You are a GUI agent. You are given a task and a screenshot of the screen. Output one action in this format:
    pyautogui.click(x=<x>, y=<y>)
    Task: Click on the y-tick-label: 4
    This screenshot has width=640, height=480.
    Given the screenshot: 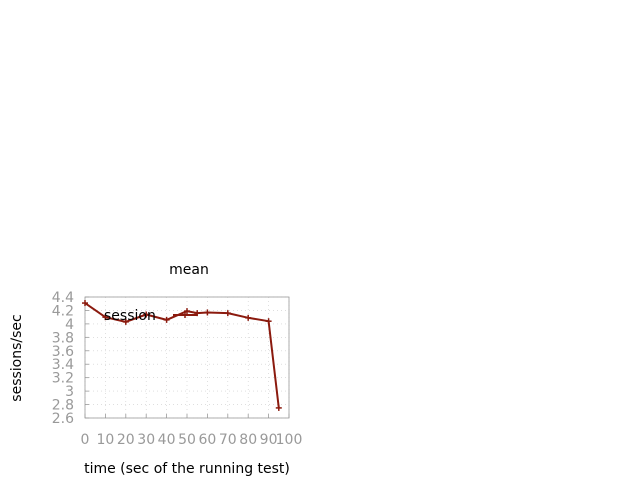 What is the action you would take?
    pyautogui.click(x=69, y=325)
    